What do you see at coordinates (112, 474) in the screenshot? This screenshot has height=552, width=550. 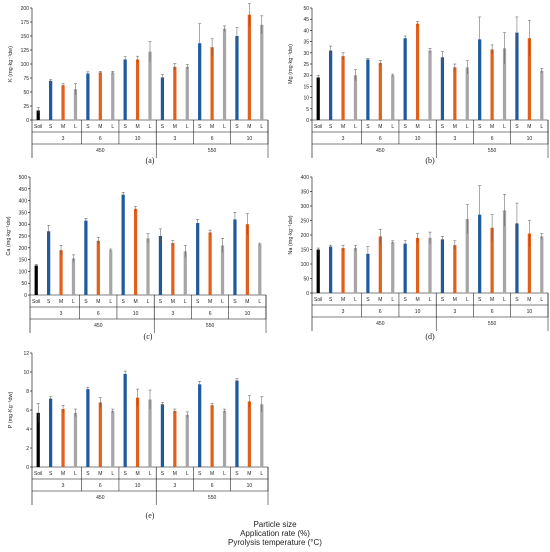 I see `panel-e-particle-label-1-L: L` at bounding box center [112, 474].